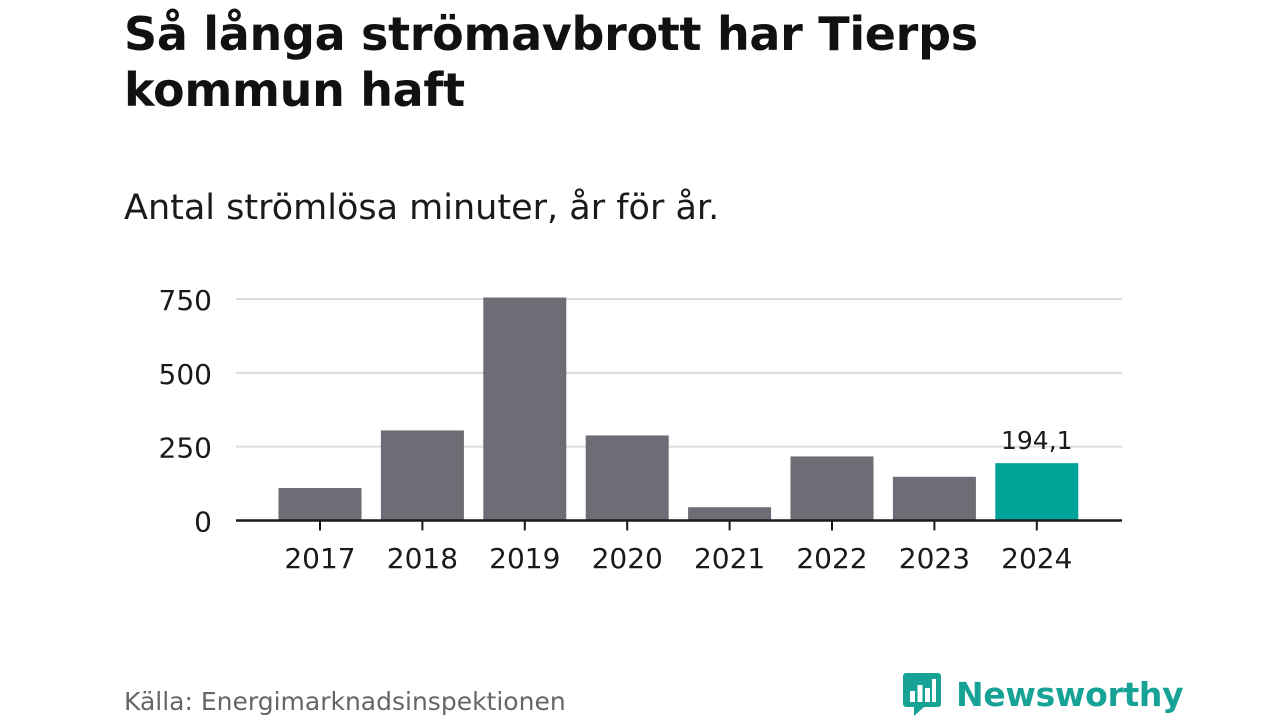 This screenshot has width=1280, height=720. I want to click on gridlines, so click(679, 373).